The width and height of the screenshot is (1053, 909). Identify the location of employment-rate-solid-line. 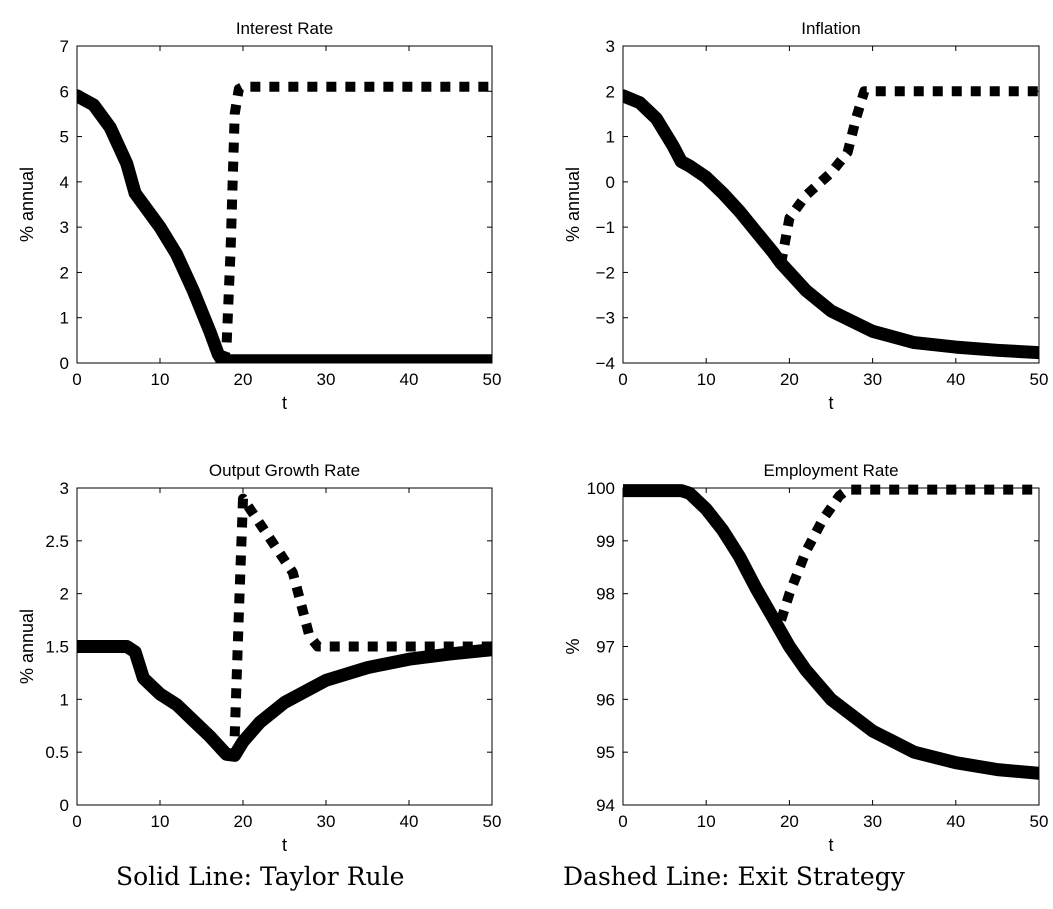
(831, 632).